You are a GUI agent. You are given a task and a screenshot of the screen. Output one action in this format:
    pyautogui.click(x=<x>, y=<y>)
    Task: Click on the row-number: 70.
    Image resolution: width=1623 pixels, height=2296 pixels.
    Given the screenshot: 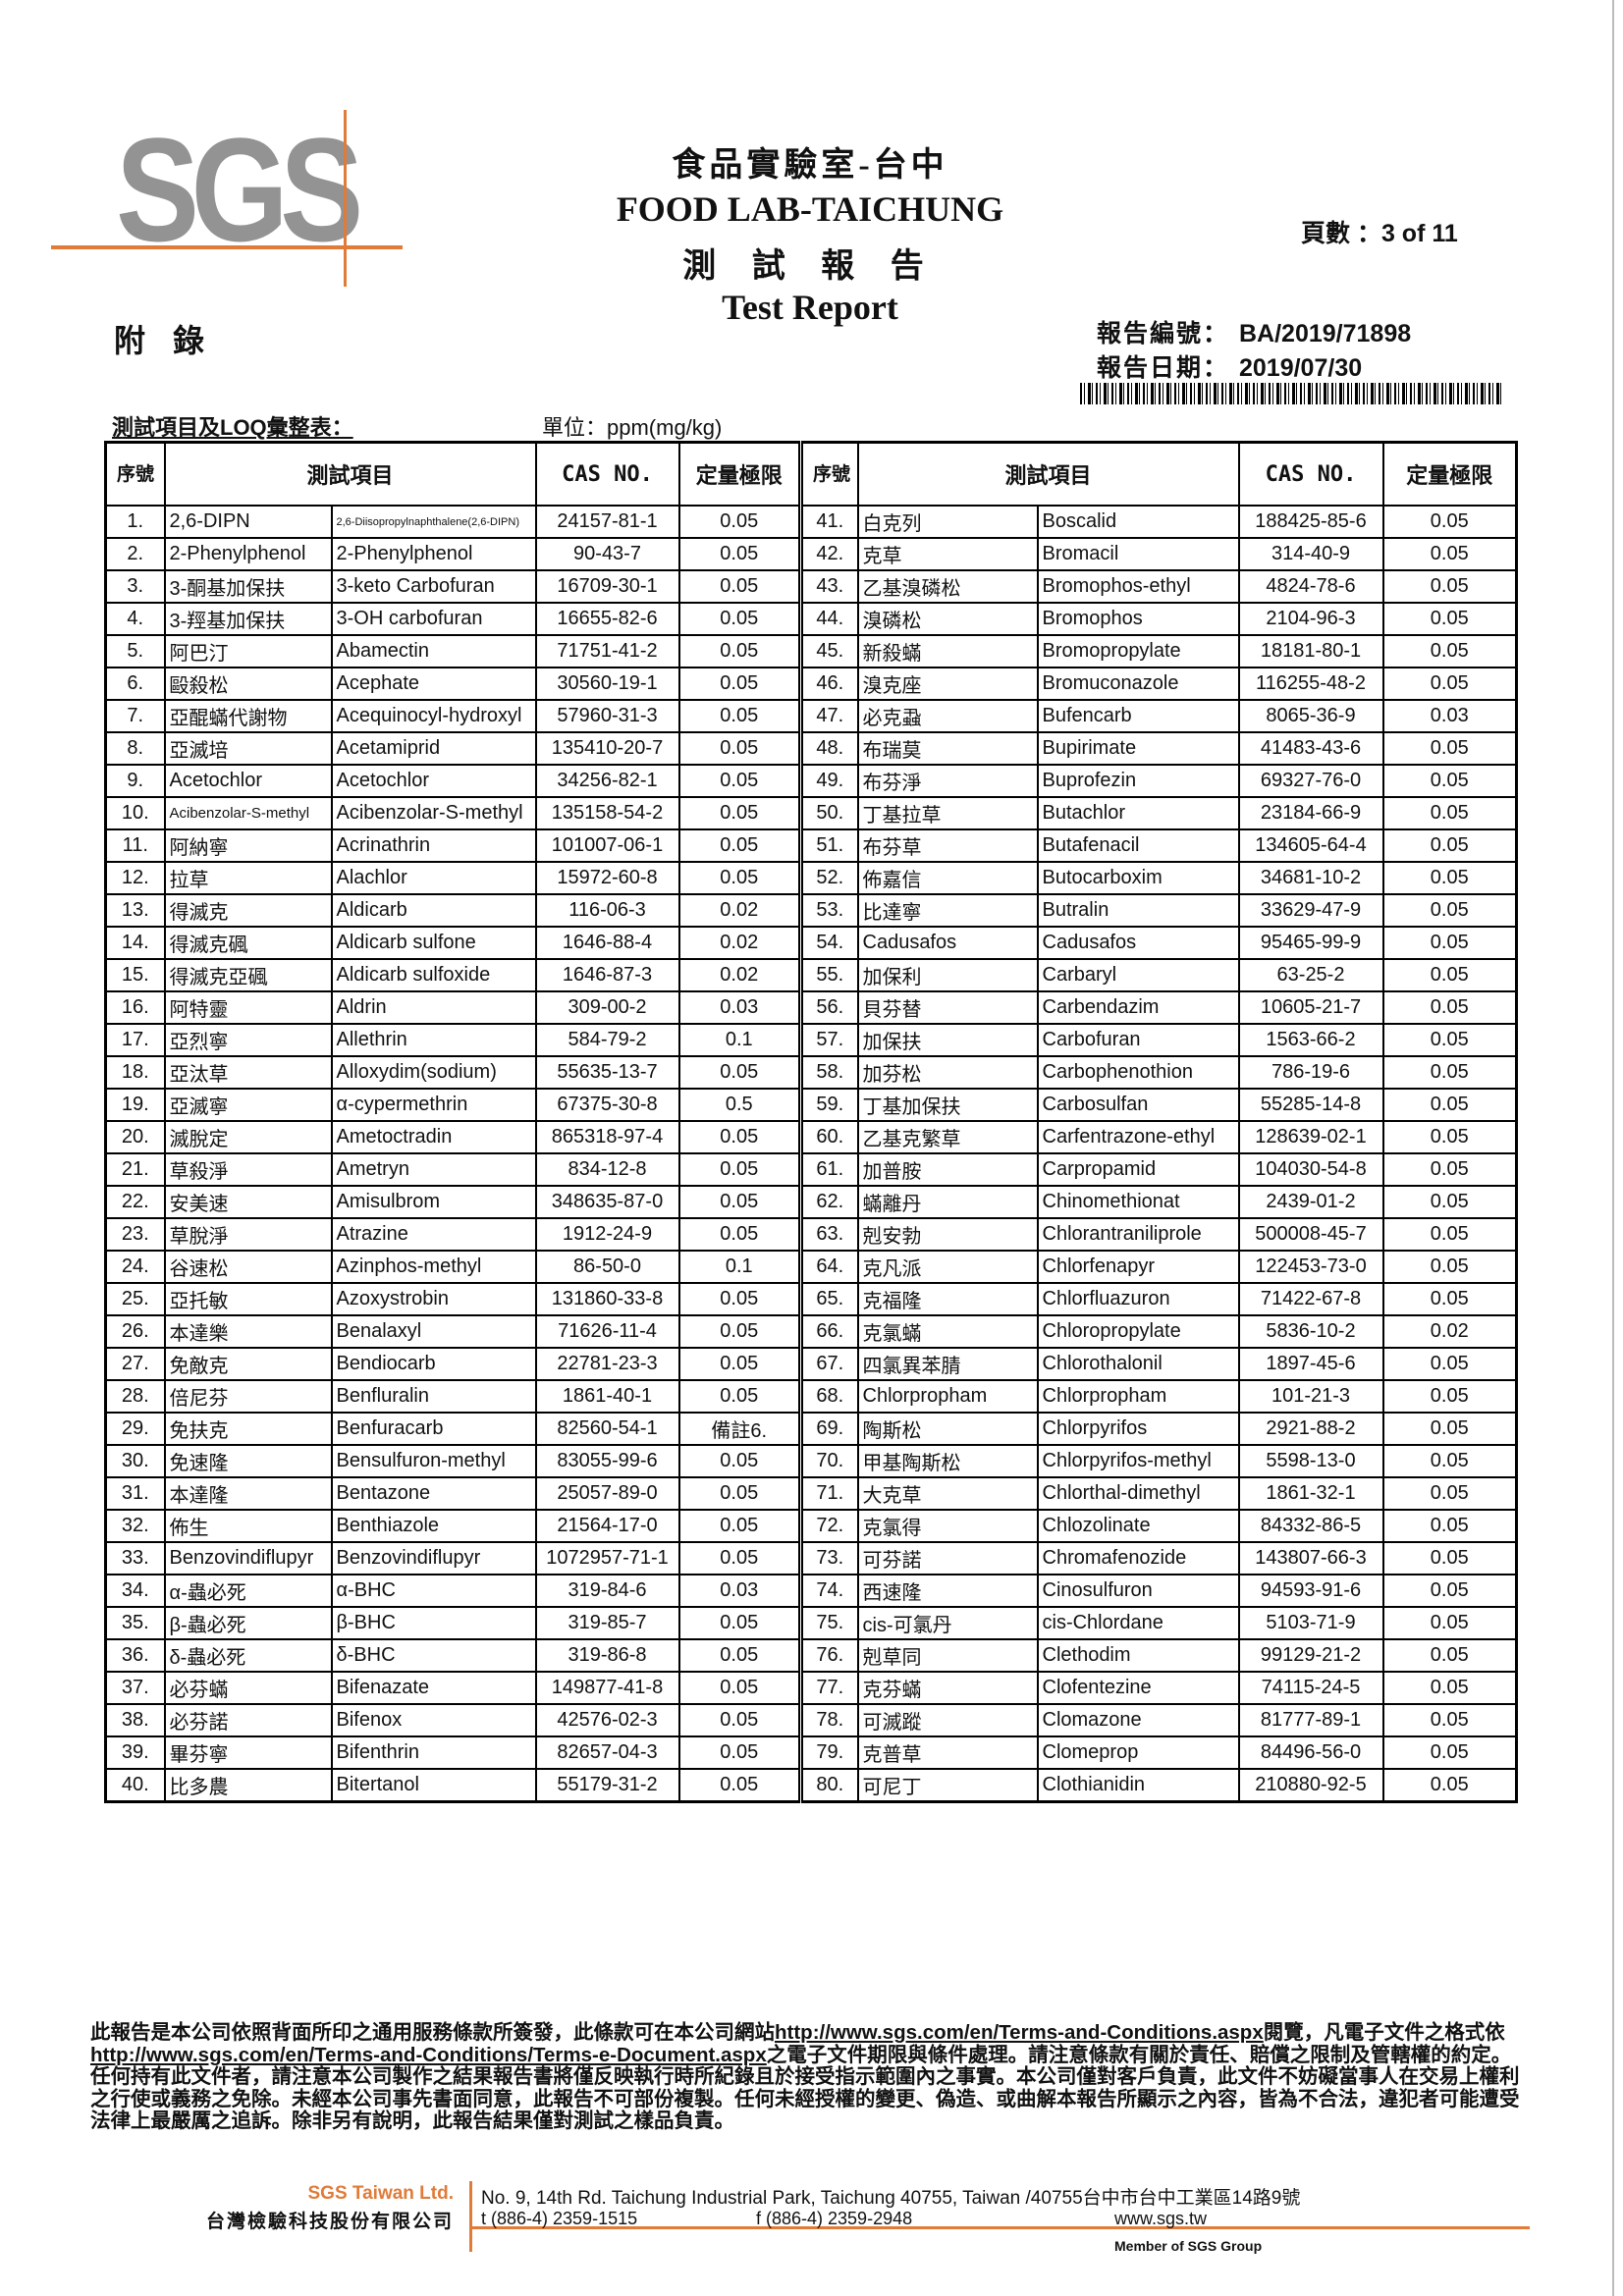 What is the action you would take?
    pyautogui.click(x=828, y=1461)
    